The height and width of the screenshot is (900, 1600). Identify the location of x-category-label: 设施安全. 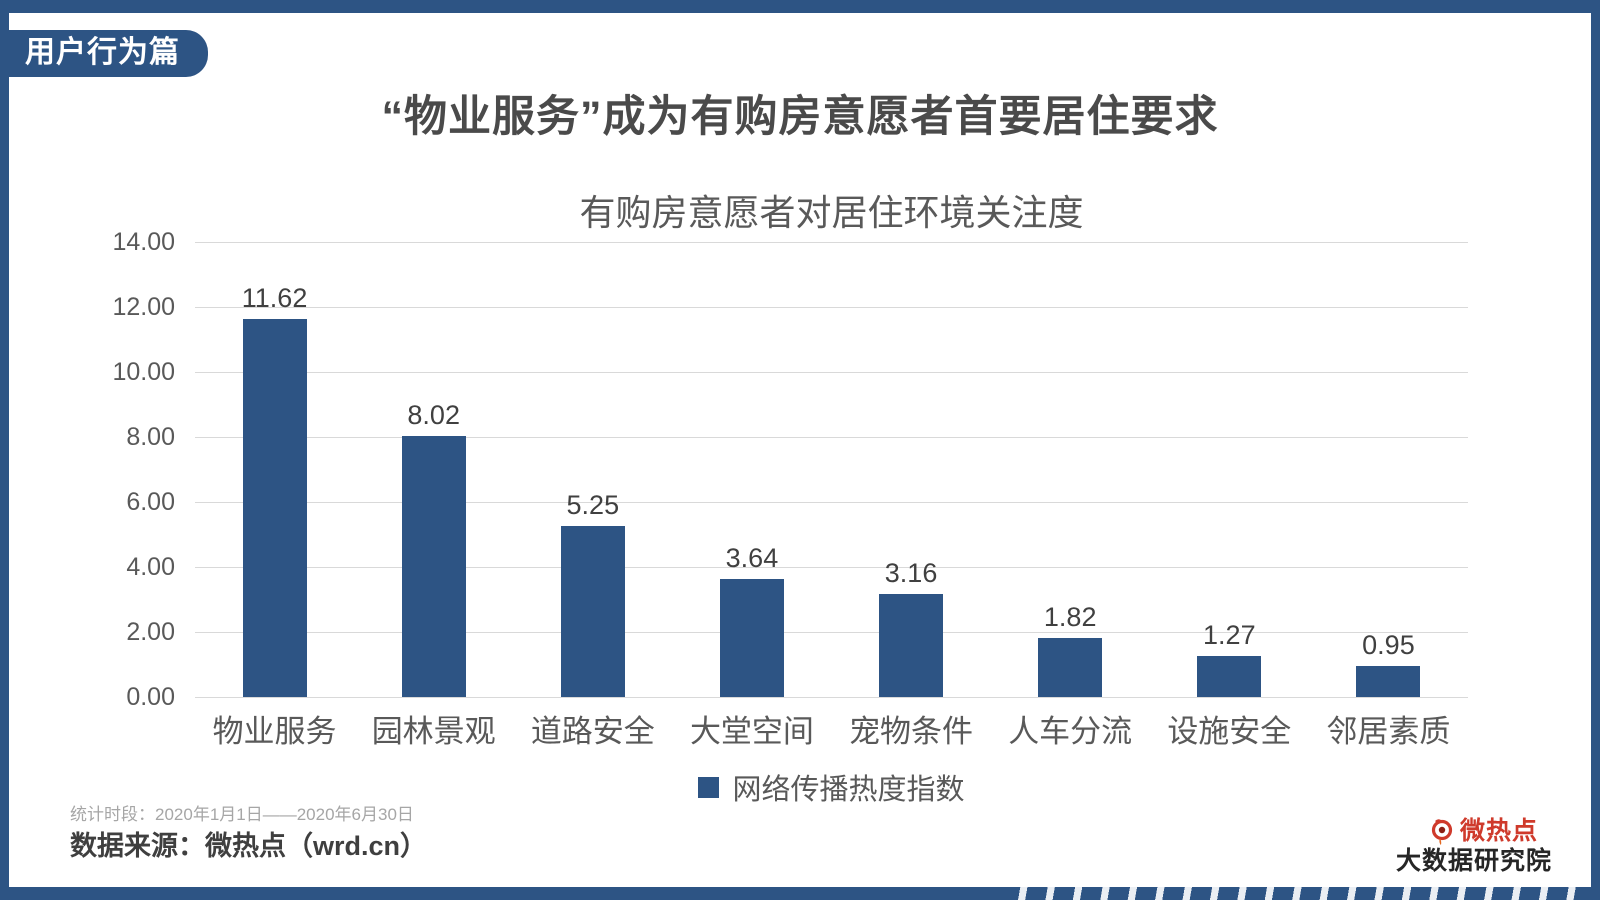
(1229, 731).